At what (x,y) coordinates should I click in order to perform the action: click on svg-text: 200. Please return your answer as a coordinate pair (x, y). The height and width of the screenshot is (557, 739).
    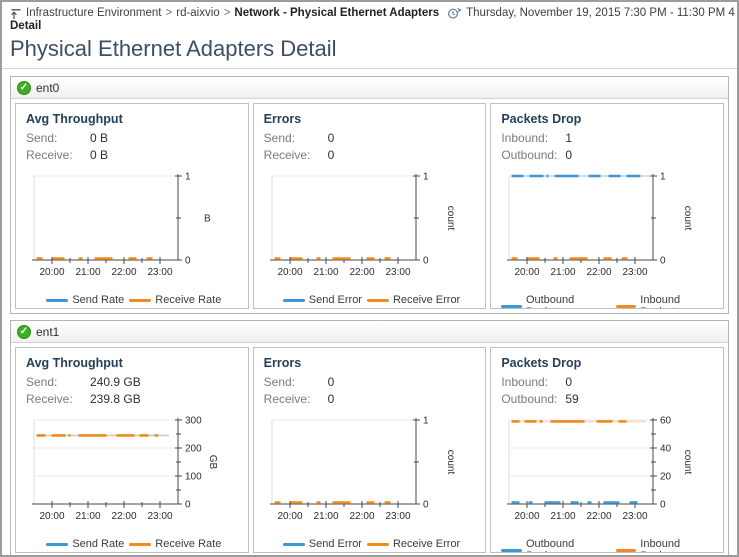
    Looking at the image, I should click on (193, 449).